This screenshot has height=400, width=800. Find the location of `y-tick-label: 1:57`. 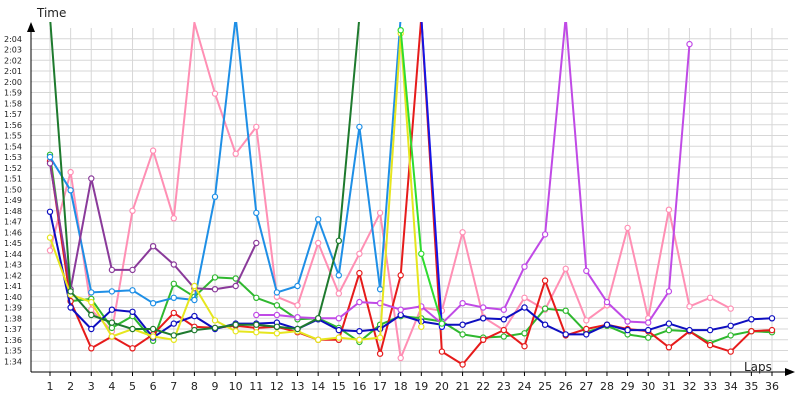

y-tick-label: 1:57 is located at coordinates (13, 114).